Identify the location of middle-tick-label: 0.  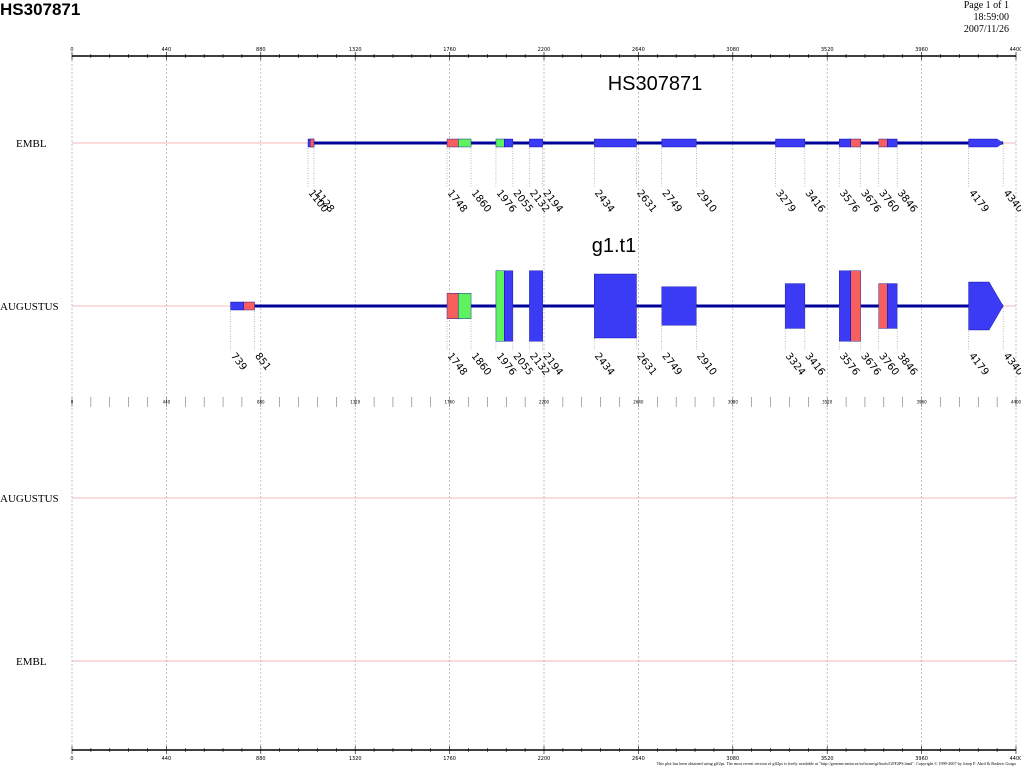
(72, 402).